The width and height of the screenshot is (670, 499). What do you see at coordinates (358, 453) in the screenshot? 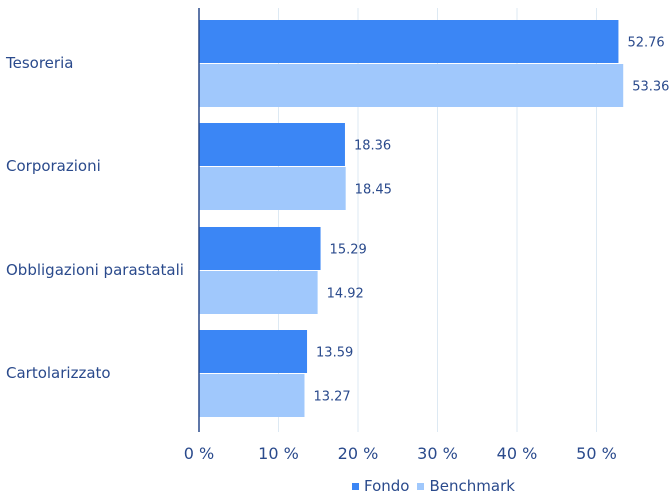
I see `tick-label: 20 %` at bounding box center [358, 453].